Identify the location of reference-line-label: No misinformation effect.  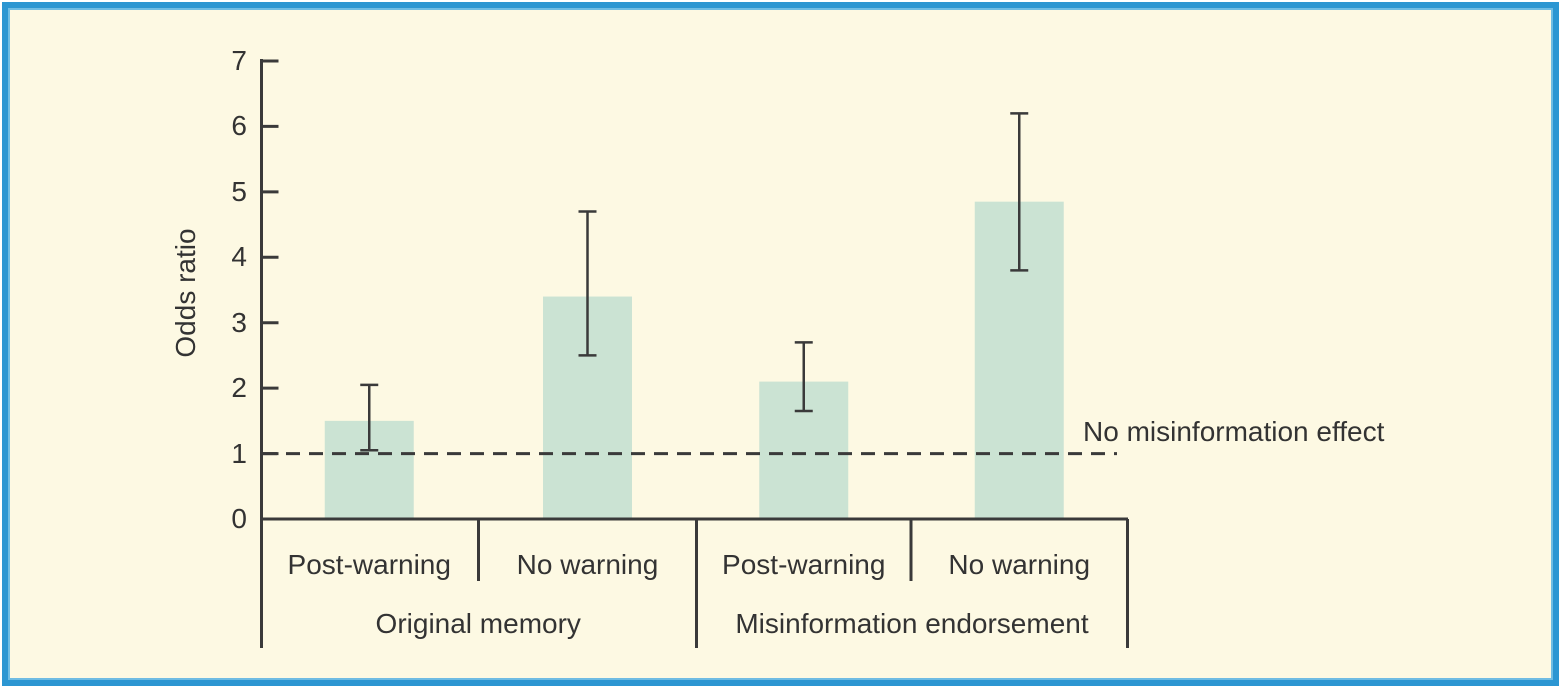
(1234, 431).